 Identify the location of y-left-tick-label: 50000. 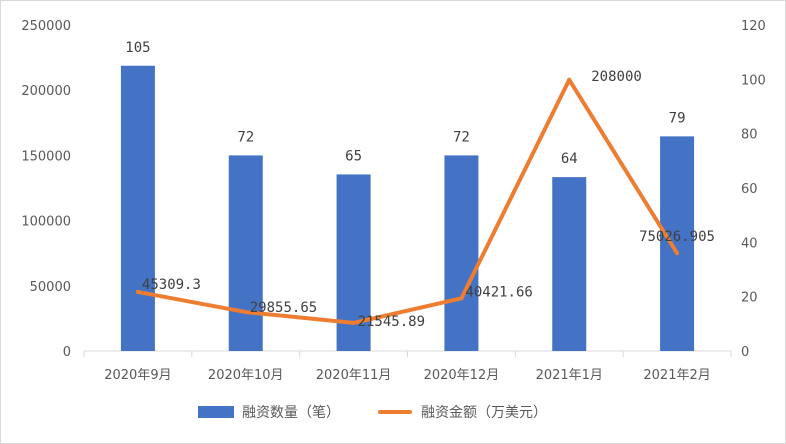
(50, 287).